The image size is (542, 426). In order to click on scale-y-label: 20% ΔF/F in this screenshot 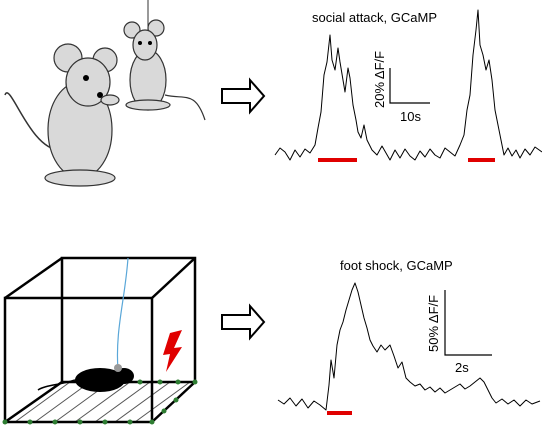, I will do `click(379, 79)`.